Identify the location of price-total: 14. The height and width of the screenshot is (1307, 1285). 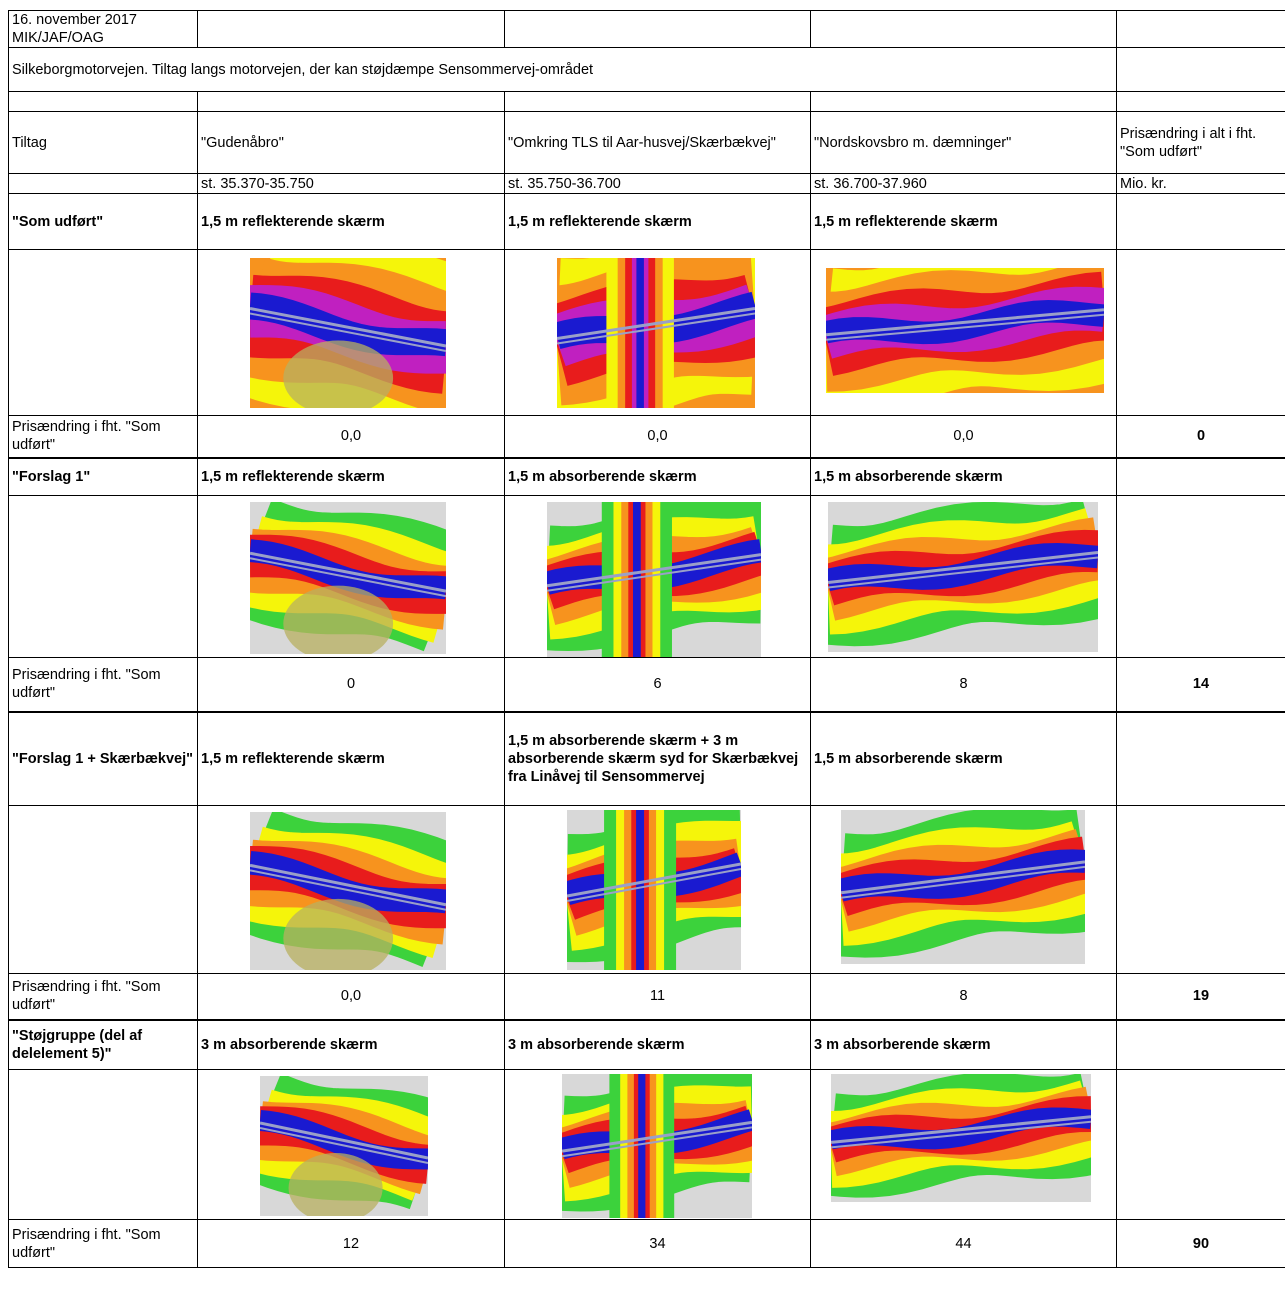
(1200, 684).